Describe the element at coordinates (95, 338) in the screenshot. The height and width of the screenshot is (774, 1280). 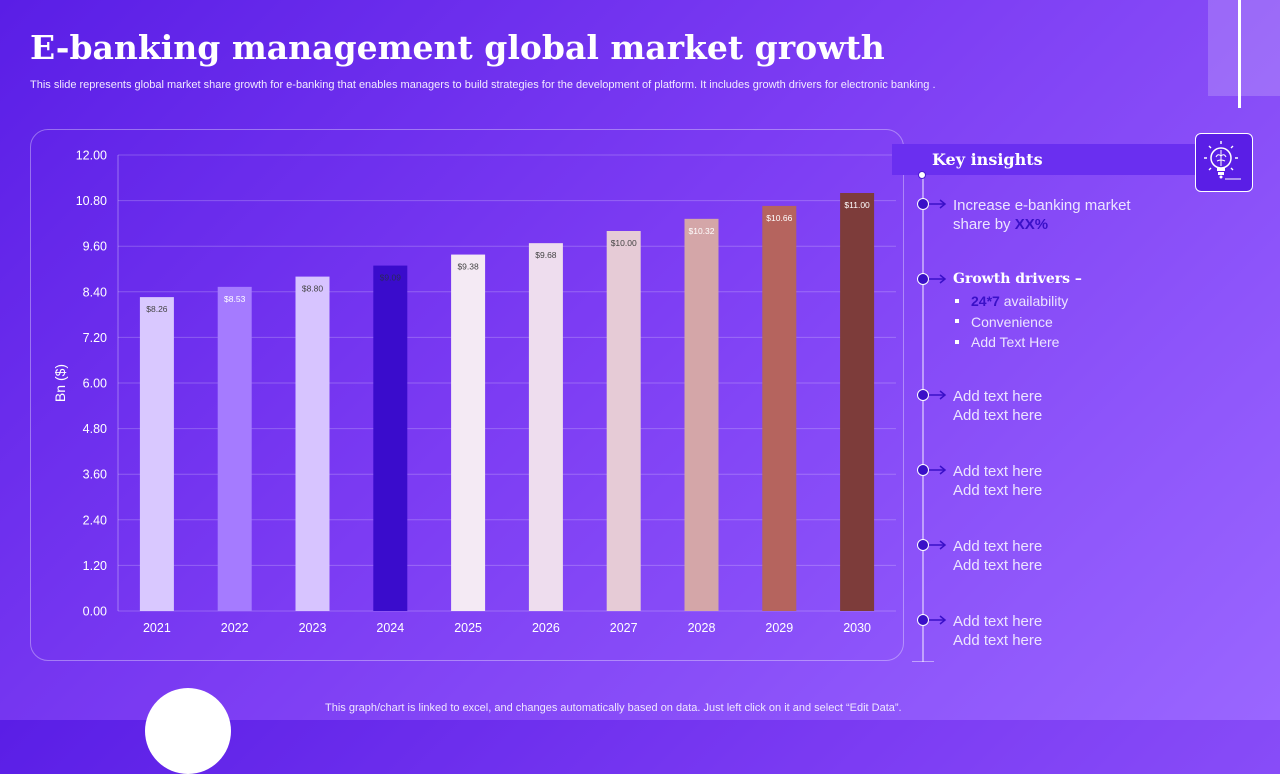
I see `y-tick-label: 7.20` at that location.